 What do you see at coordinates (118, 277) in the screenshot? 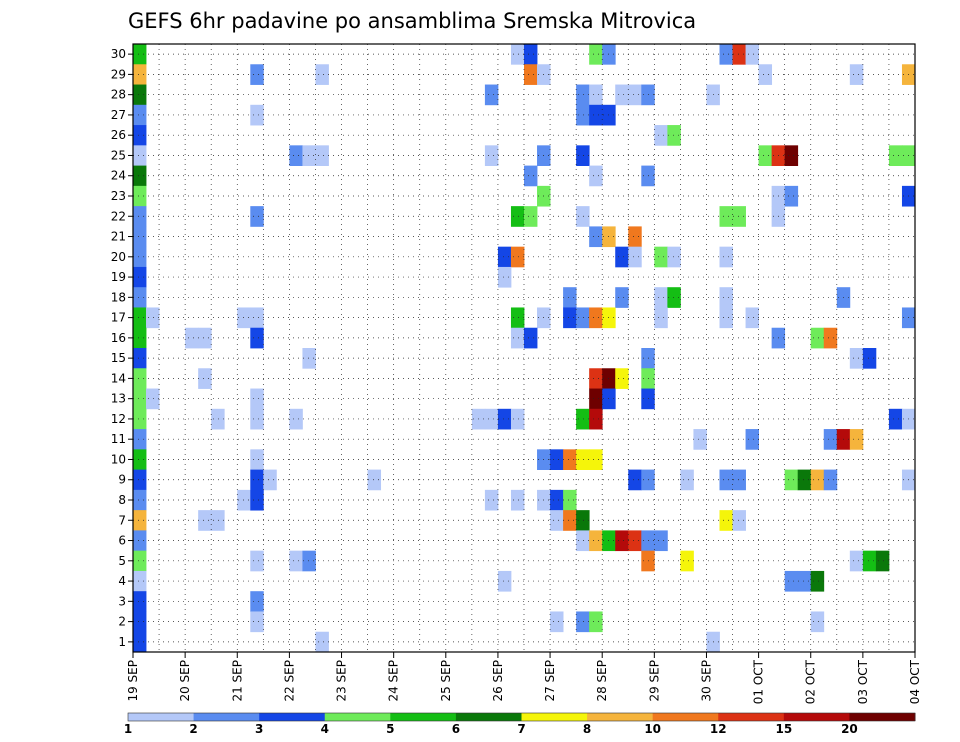
I see `y-tick-label: 19` at bounding box center [118, 277].